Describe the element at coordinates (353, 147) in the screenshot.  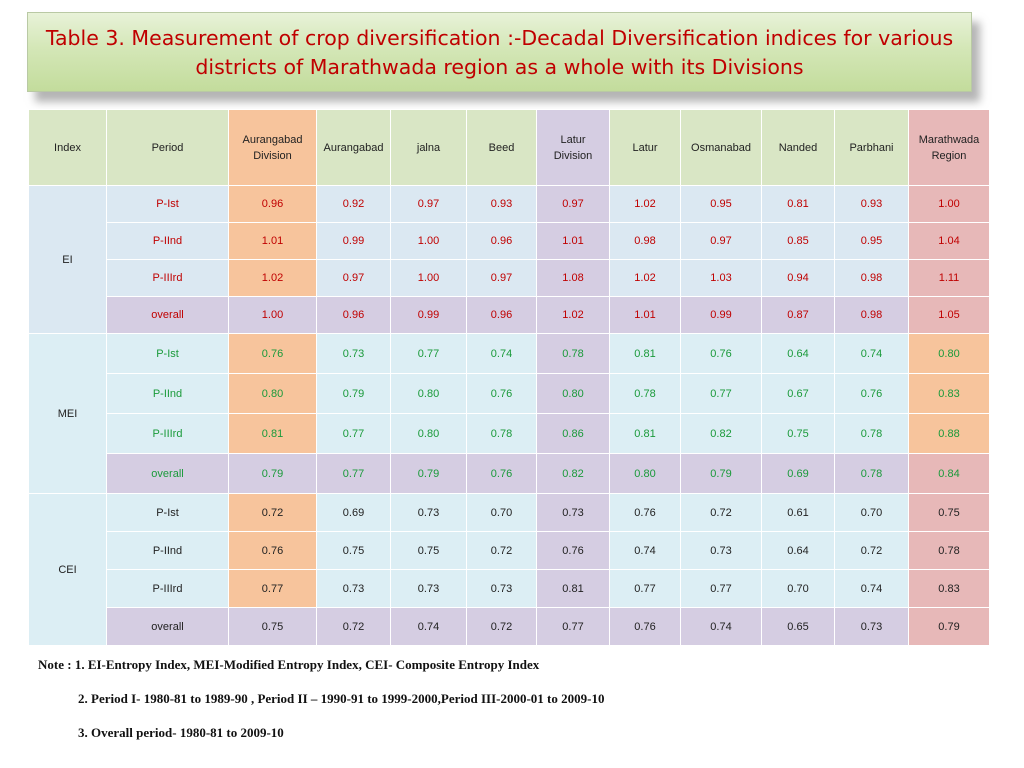
I see `header-aurangabad: Aurangabad` at that location.